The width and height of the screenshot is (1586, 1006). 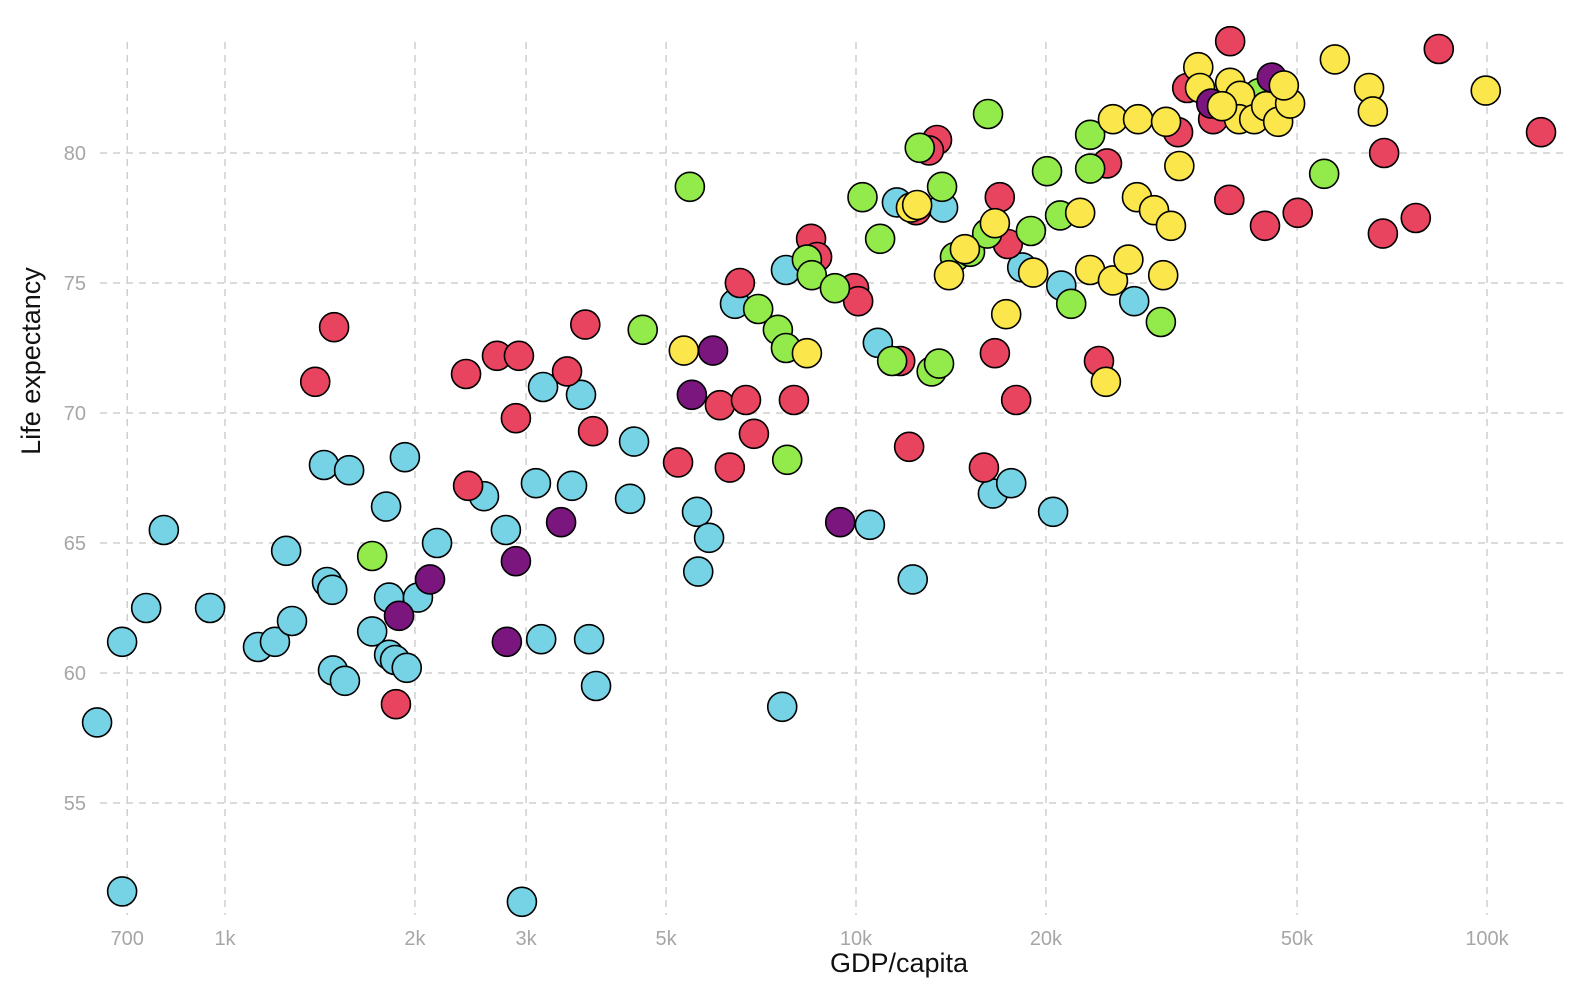 I want to click on x-tick-label: 20k, so click(x=1046, y=939).